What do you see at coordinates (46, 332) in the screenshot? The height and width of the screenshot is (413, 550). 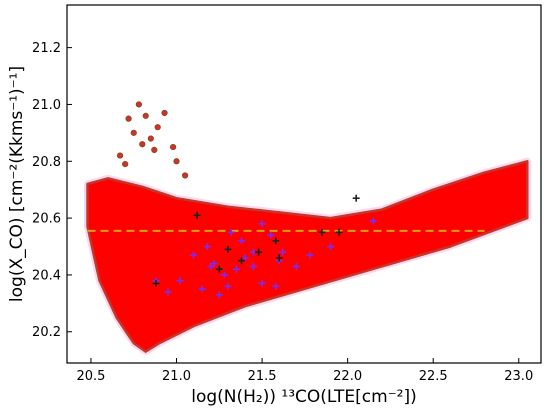 I see `y-tick-label: 20.2` at bounding box center [46, 332].